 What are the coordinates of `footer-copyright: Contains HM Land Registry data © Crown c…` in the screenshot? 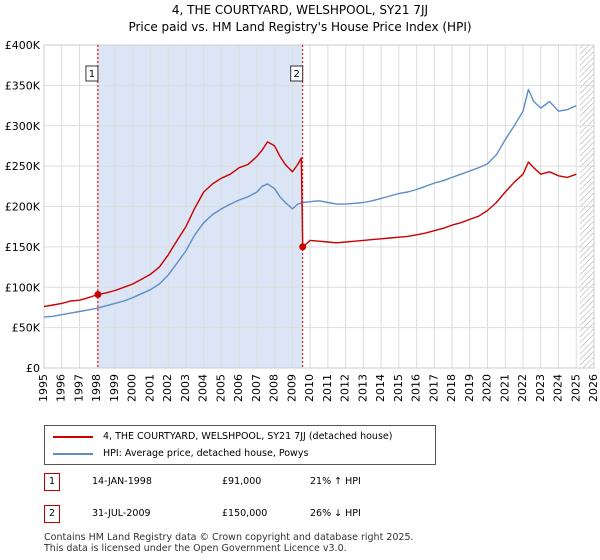 It's located at (229, 537).